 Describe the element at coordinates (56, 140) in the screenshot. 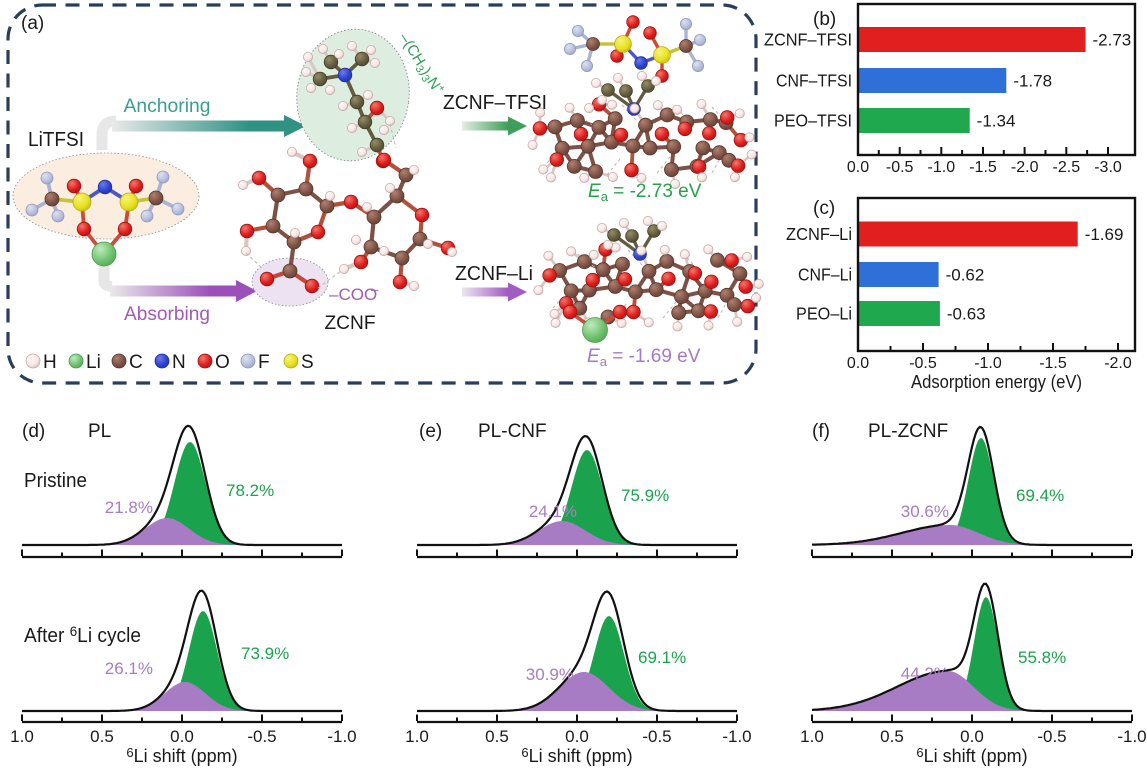

I see `svg-text: LiTFSI` at that location.